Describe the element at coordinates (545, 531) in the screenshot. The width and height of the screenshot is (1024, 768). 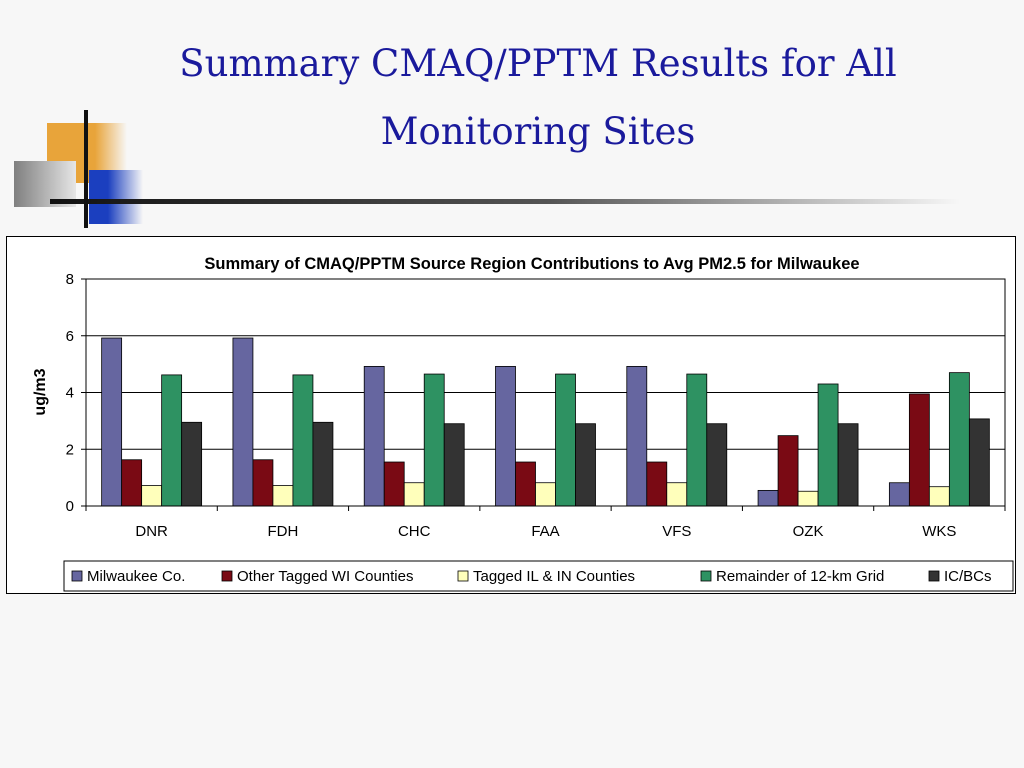
I see `x-tick-label: FAA` at that location.